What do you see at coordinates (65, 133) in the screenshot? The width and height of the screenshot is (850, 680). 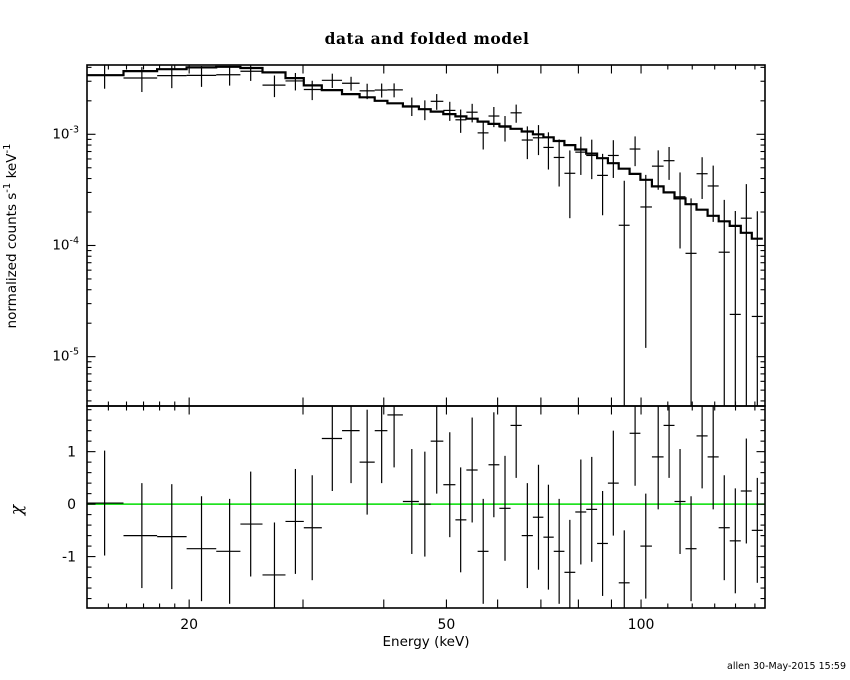 I see `y-tick-label-power: 10⁻³` at bounding box center [65, 133].